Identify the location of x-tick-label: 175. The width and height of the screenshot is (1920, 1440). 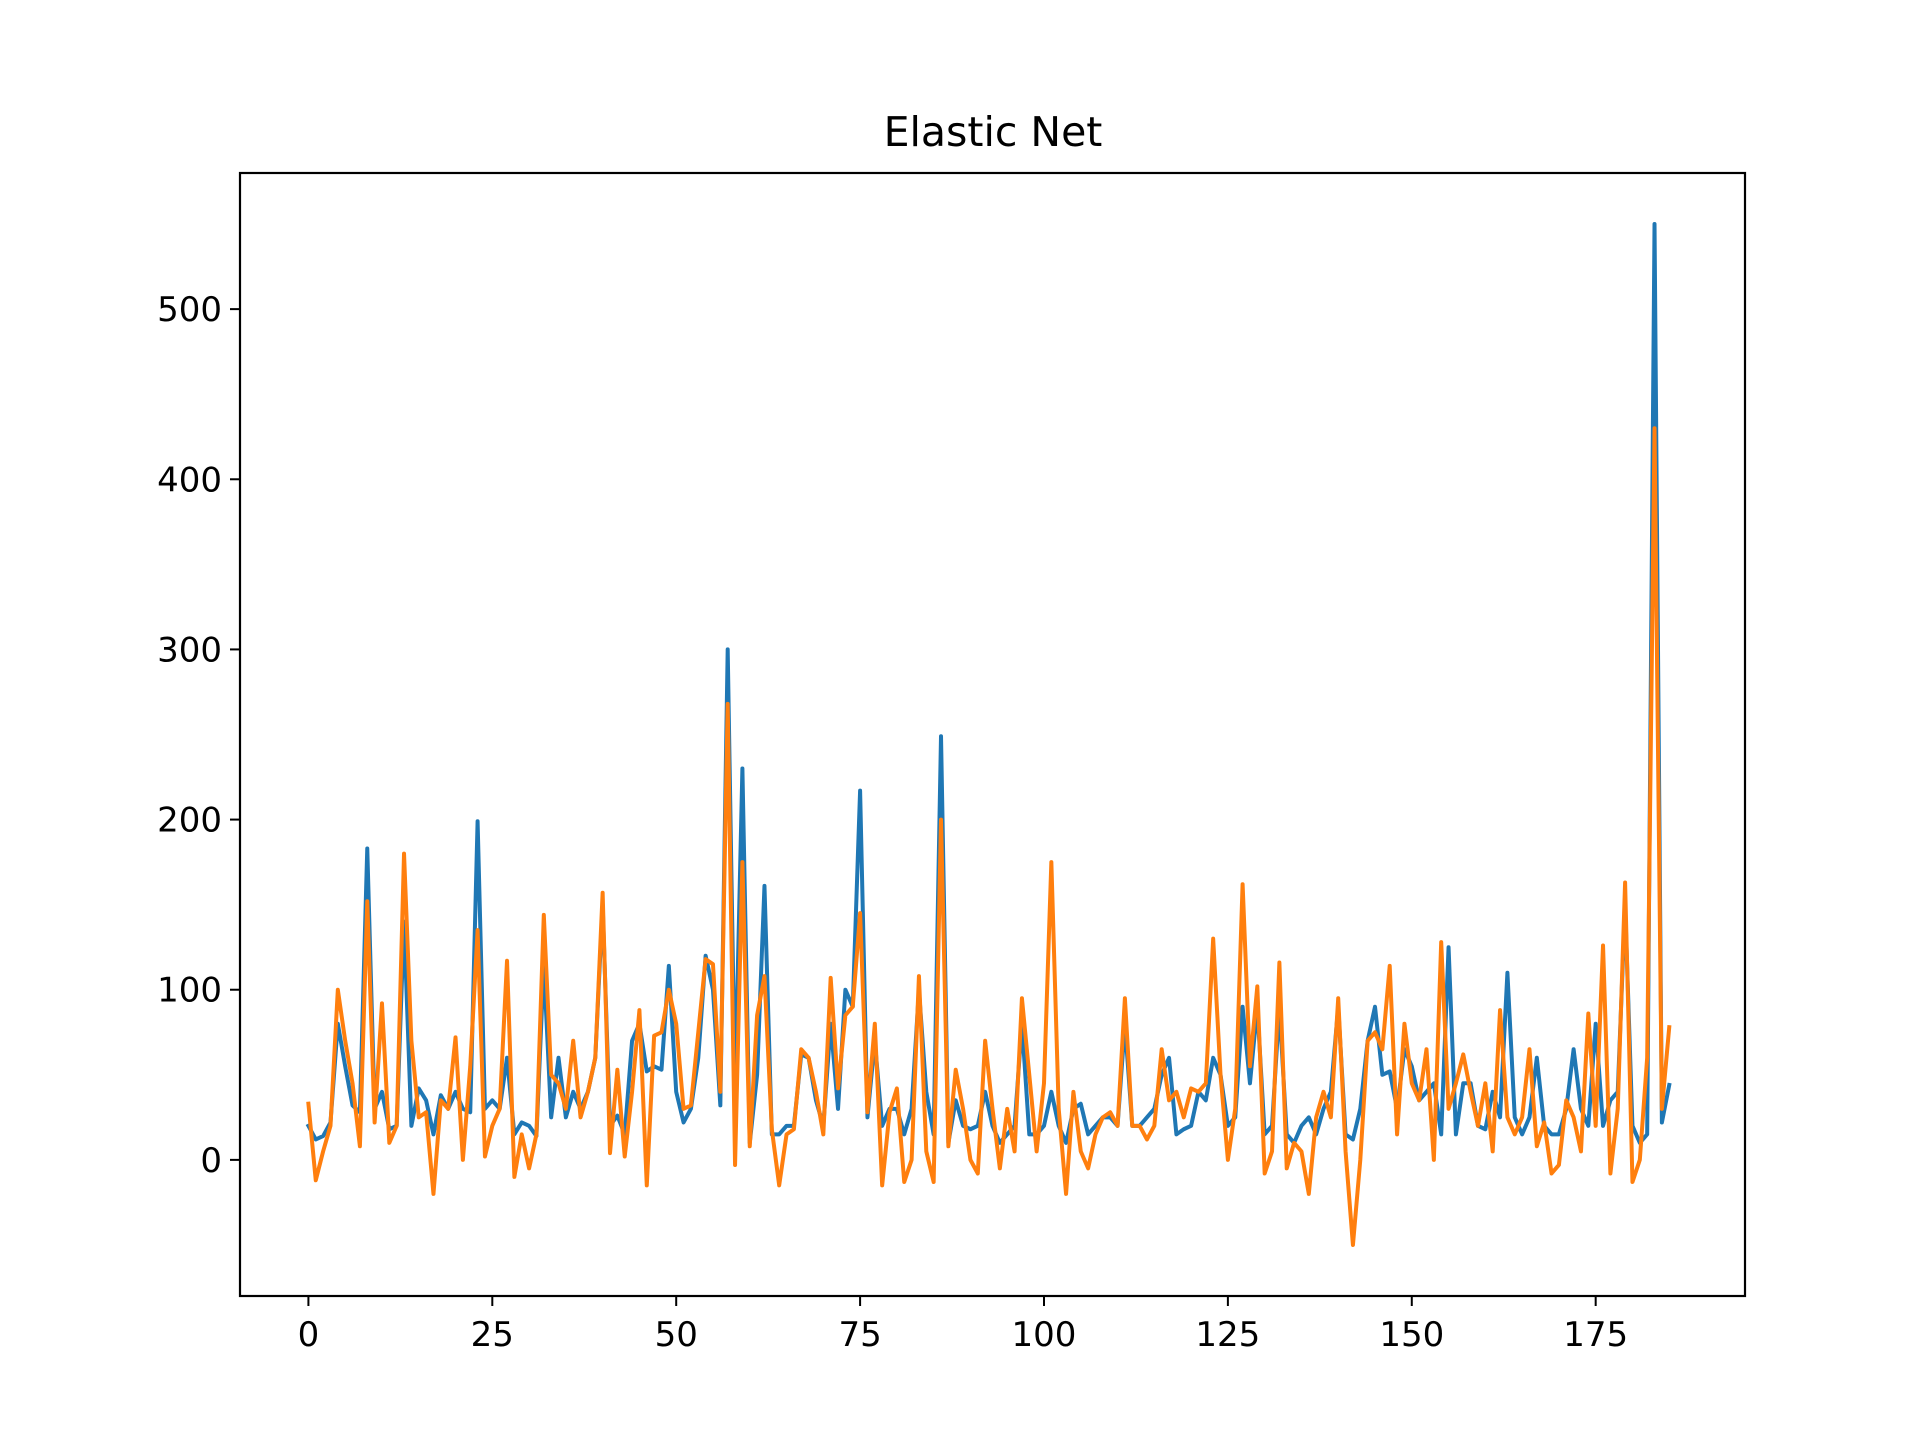
(1595, 1335).